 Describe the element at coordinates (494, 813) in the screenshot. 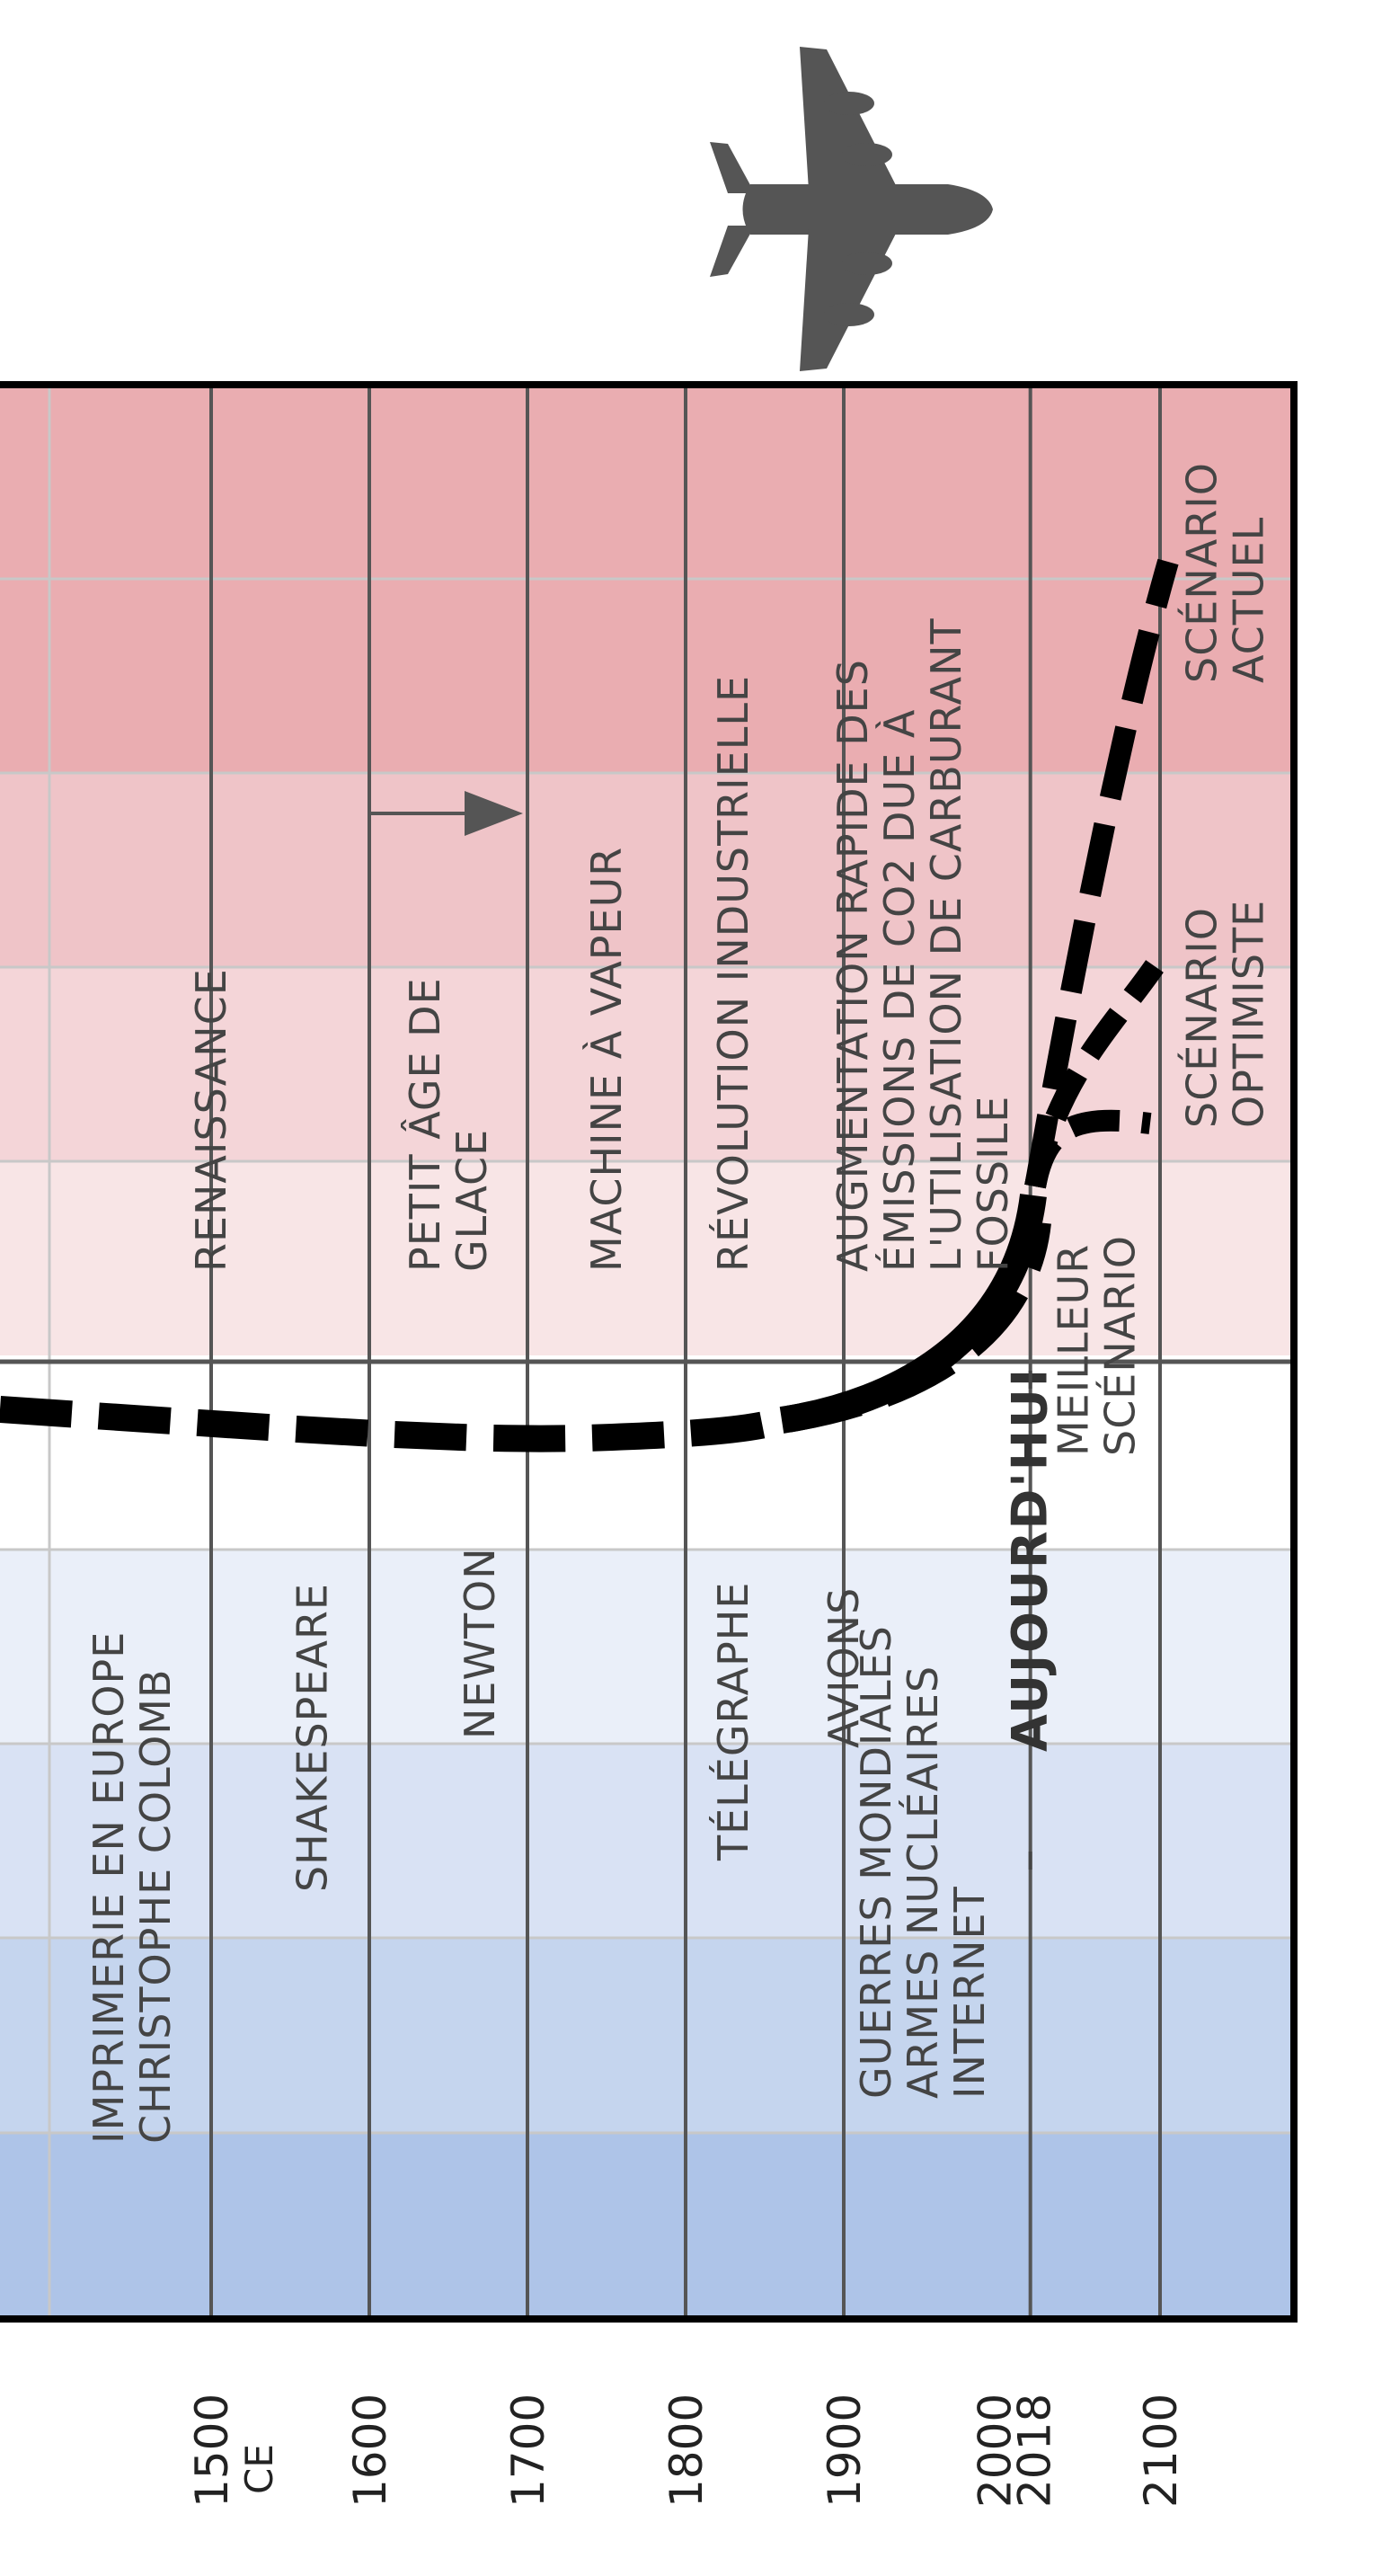

I see `arrow-head` at that location.